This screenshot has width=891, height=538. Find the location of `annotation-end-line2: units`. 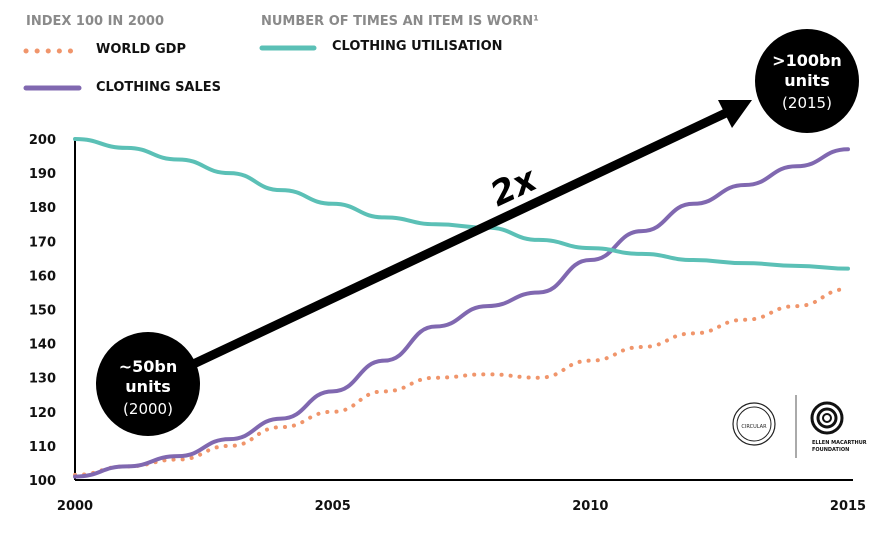

annotation-end-line2: units is located at coordinates (806, 80).